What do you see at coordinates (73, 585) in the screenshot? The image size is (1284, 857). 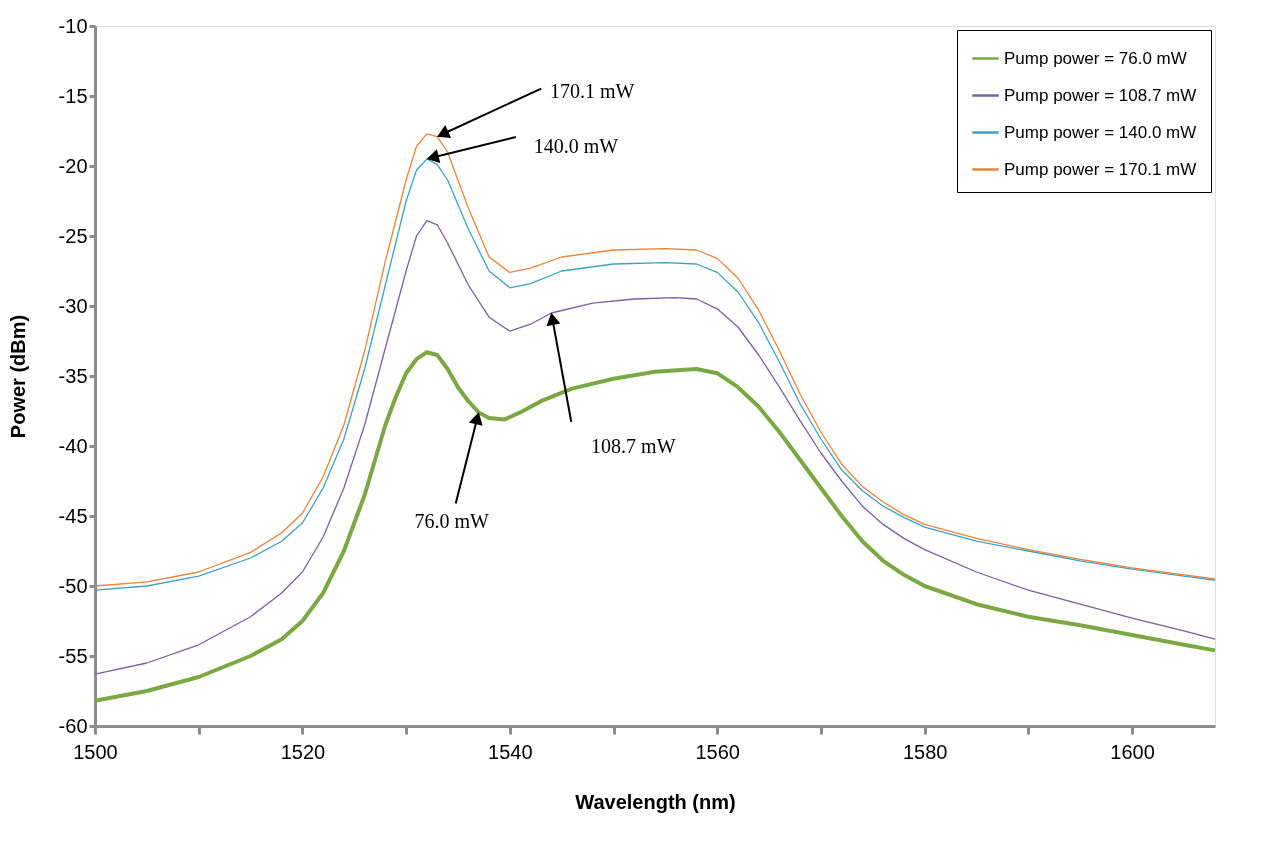 I see `y-tick-label: -50` at bounding box center [73, 585].